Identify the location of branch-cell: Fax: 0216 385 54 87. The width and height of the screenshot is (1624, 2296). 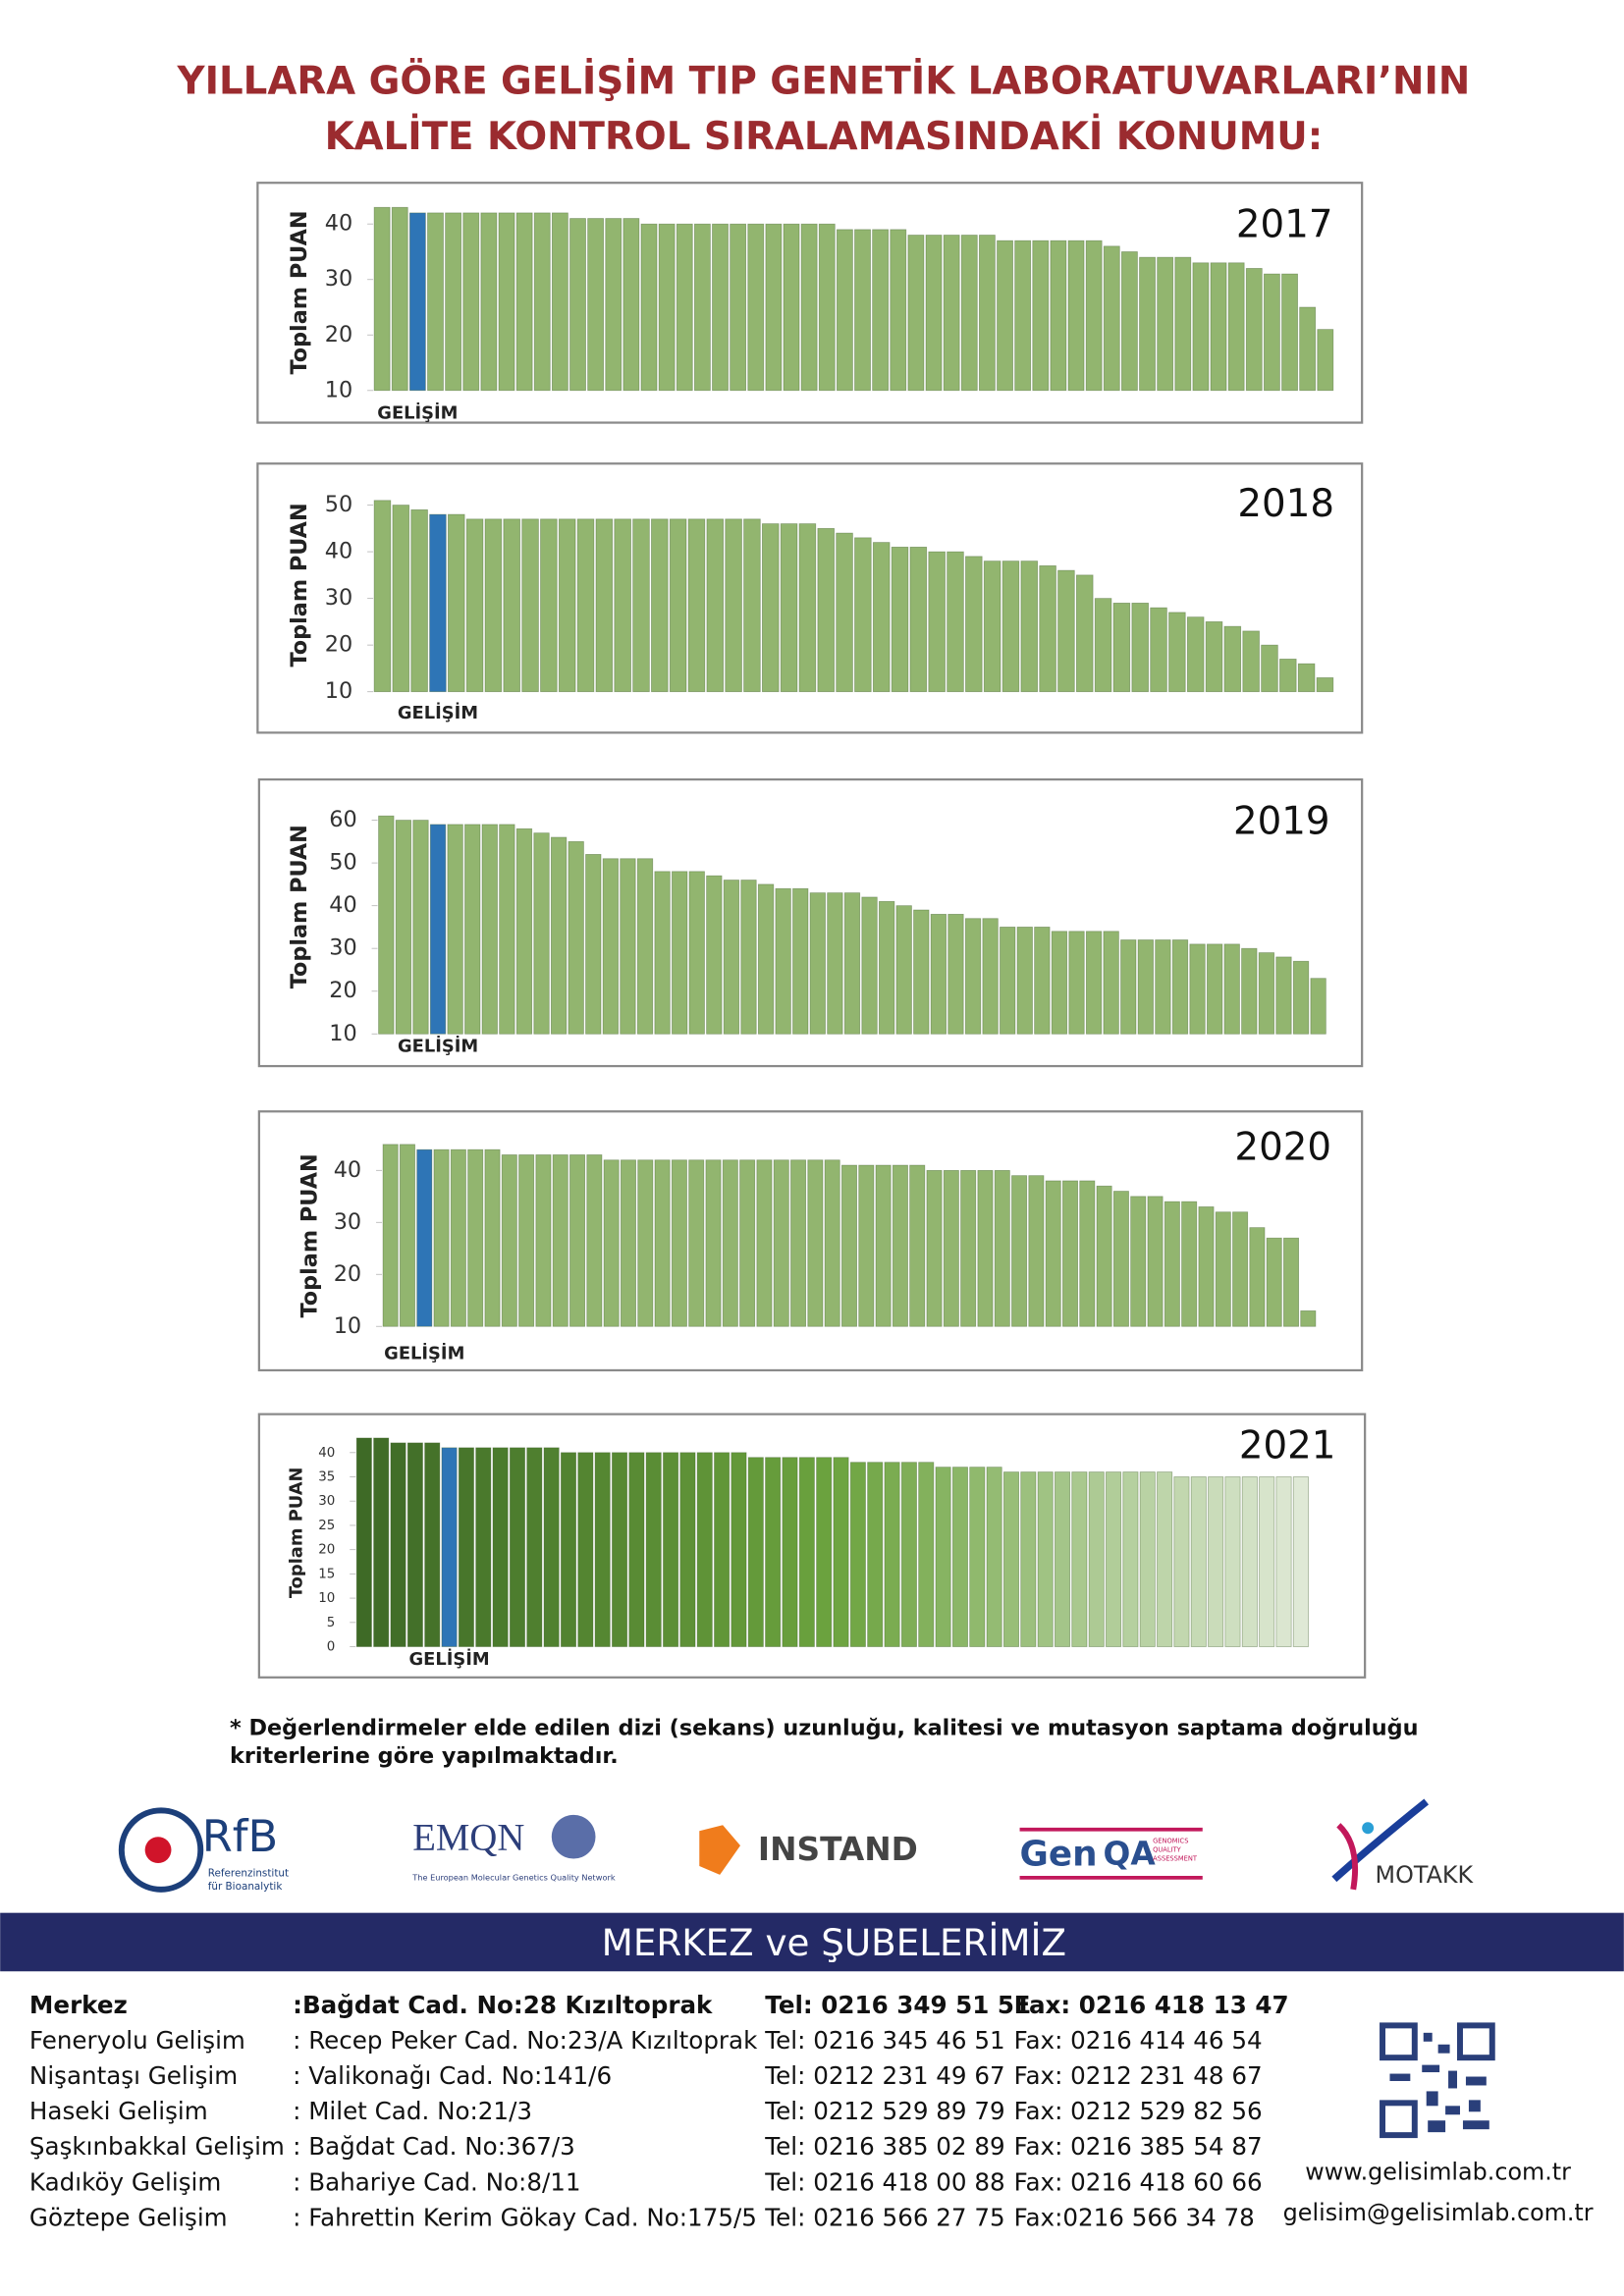
(1138, 2146).